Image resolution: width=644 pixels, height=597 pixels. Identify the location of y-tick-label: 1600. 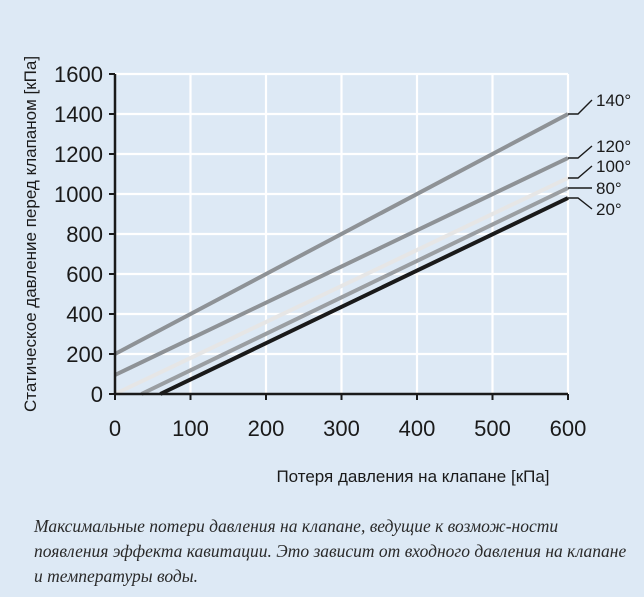
(78, 74).